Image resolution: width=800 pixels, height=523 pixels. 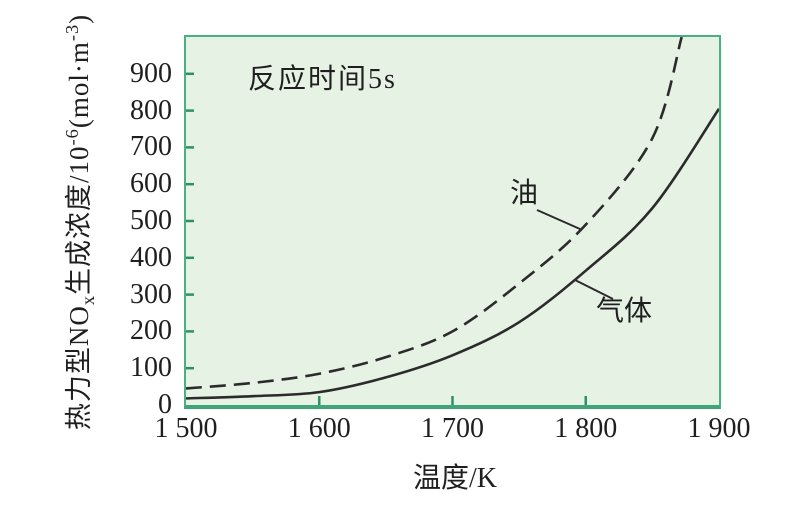 What do you see at coordinates (151, 147) in the screenshot?
I see `y-tick-label: 700` at bounding box center [151, 147].